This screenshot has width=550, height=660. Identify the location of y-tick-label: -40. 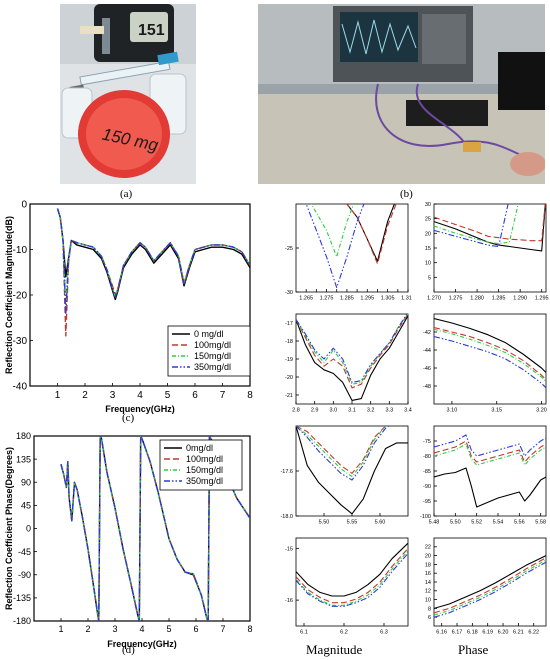
(20, 387).